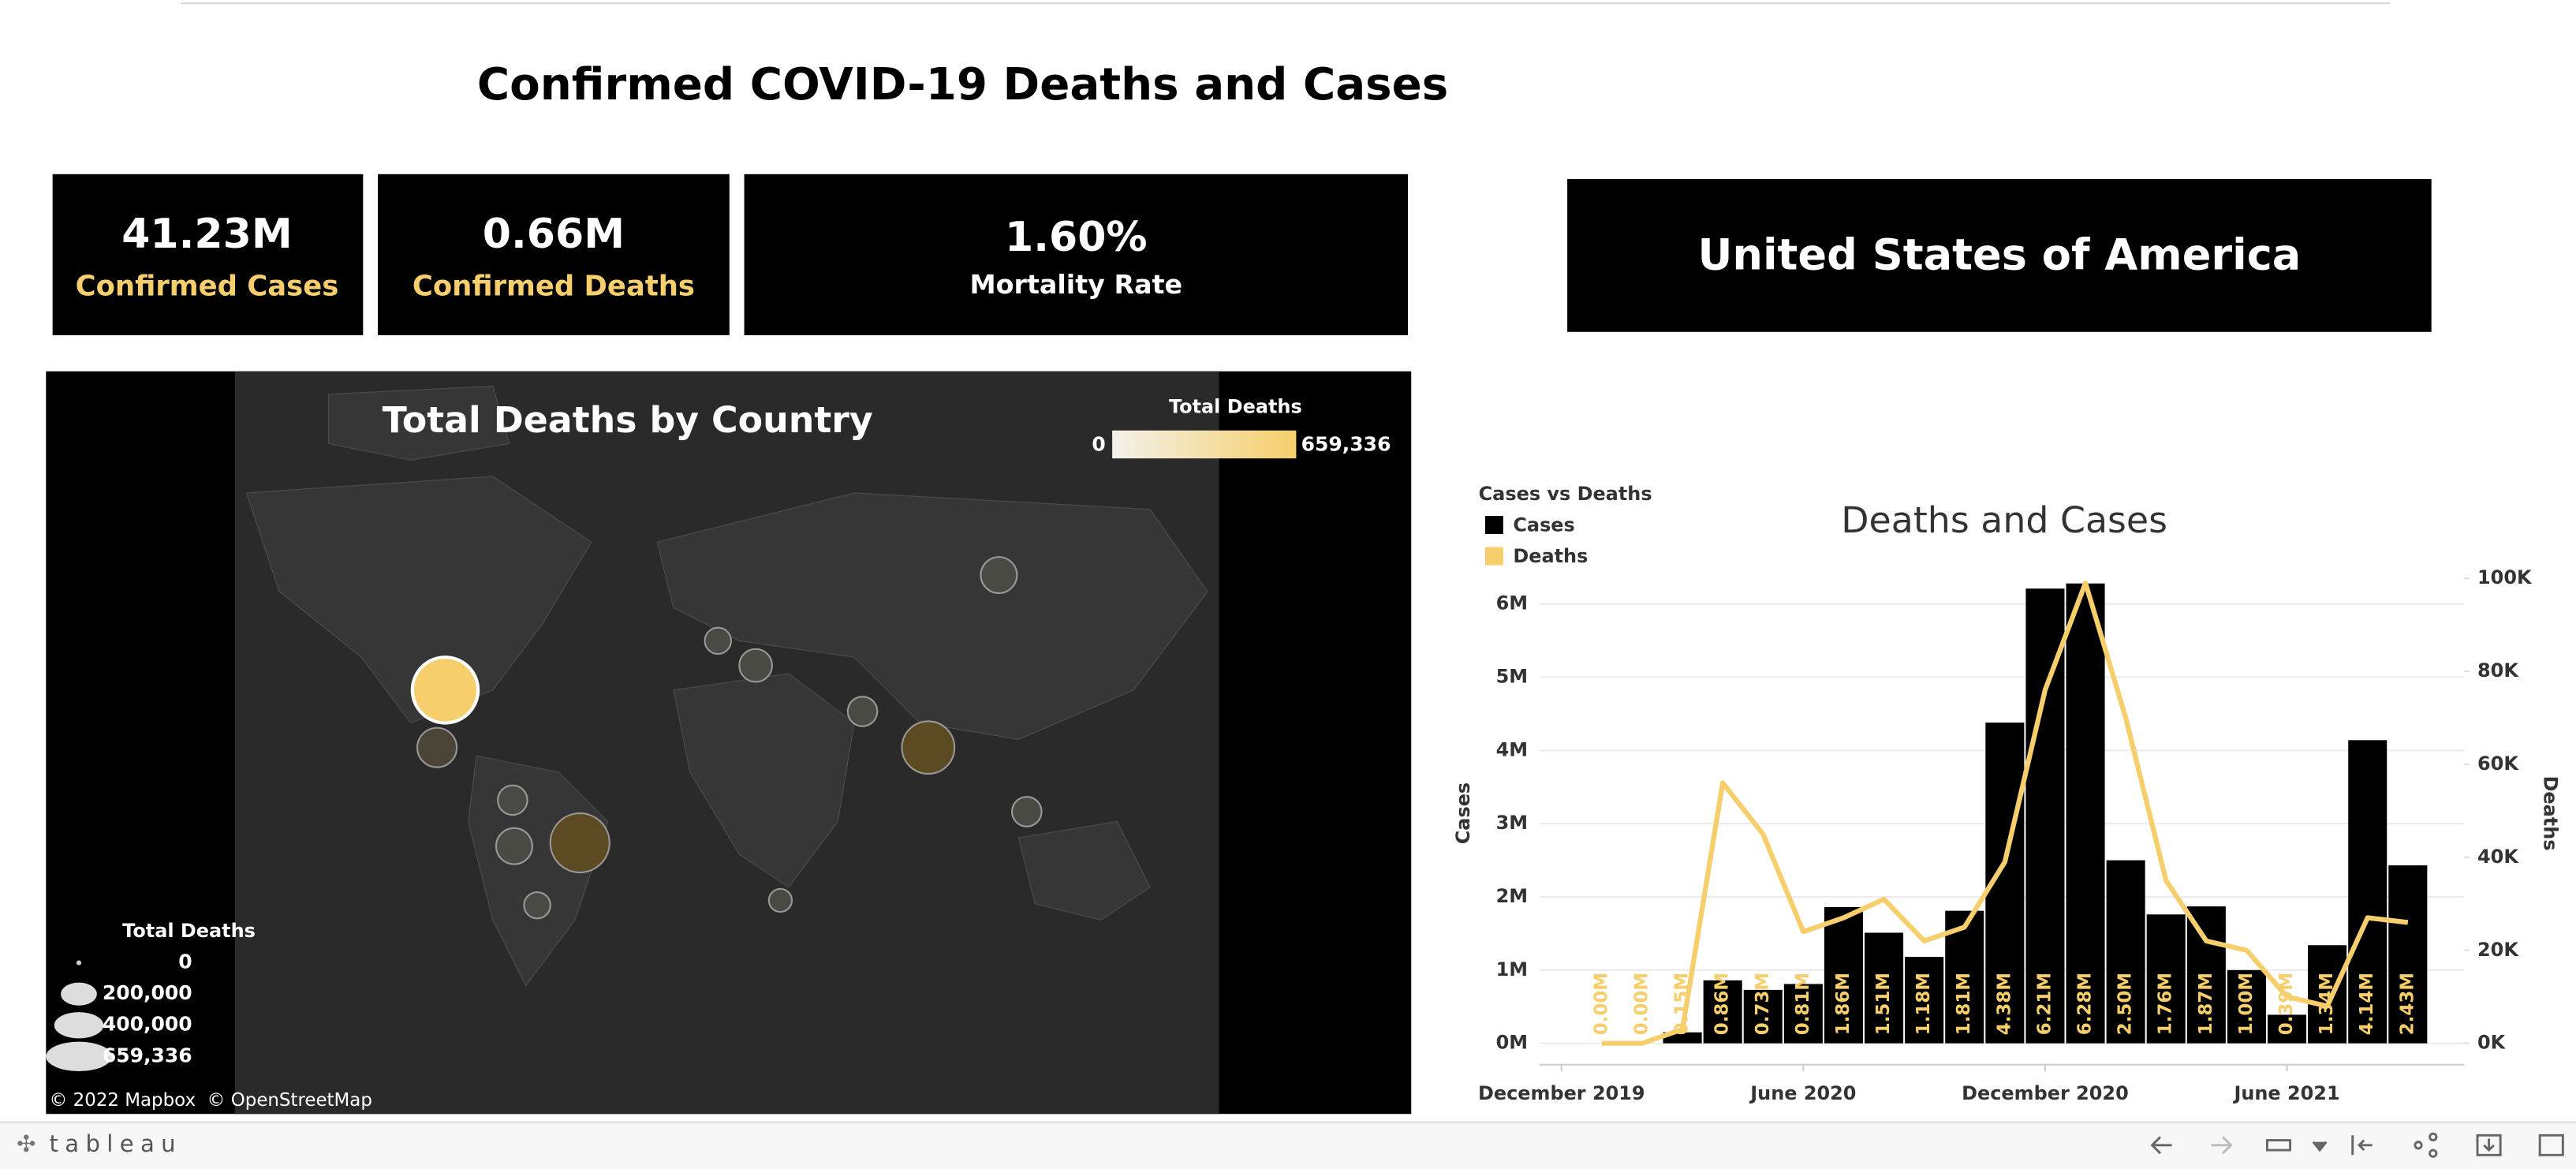 This screenshot has width=2576, height=1169. I want to click on color-legend-max: 659,336, so click(1346, 443).